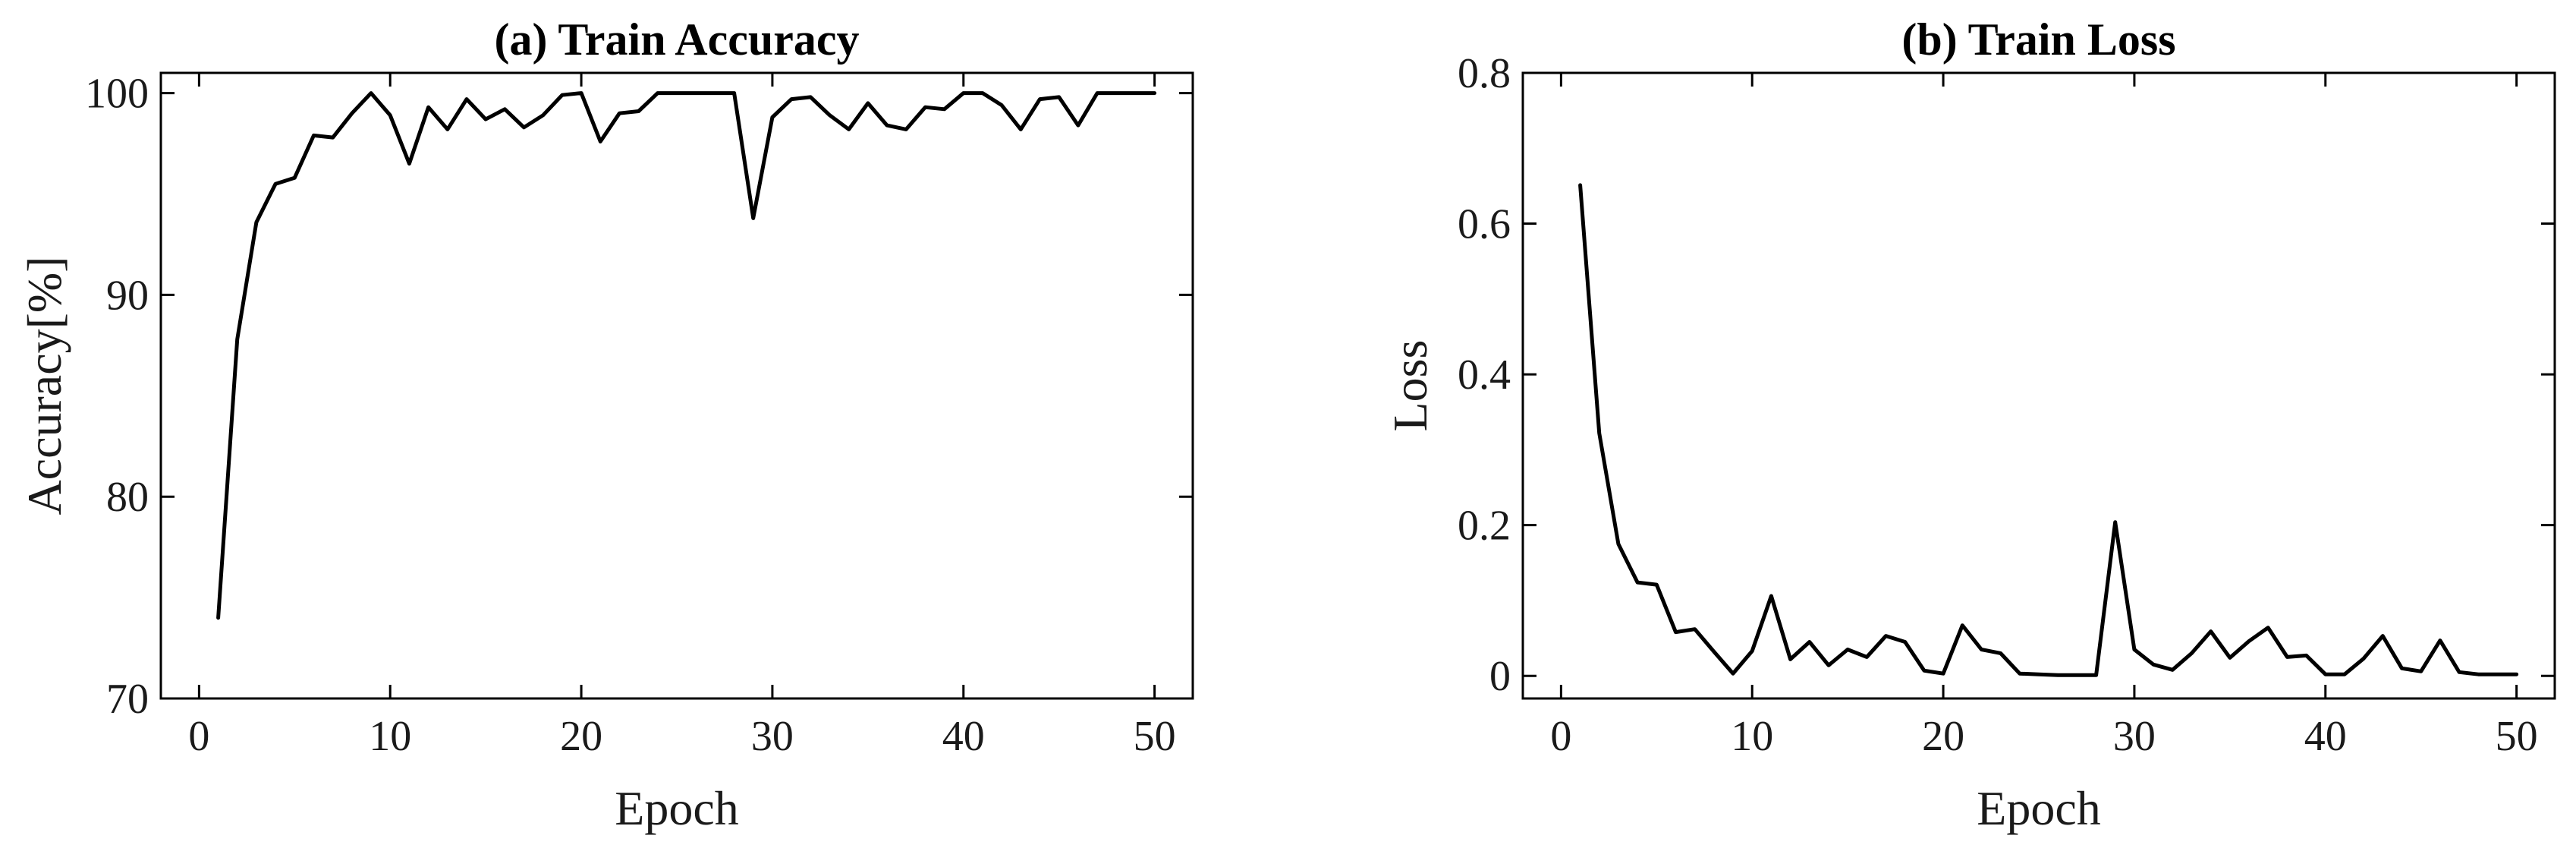 This screenshot has width=2576, height=845. What do you see at coordinates (1484, 73) in the screenshot?
I see `y-tick-label: 0.8` at bounding box center [1484, 73].